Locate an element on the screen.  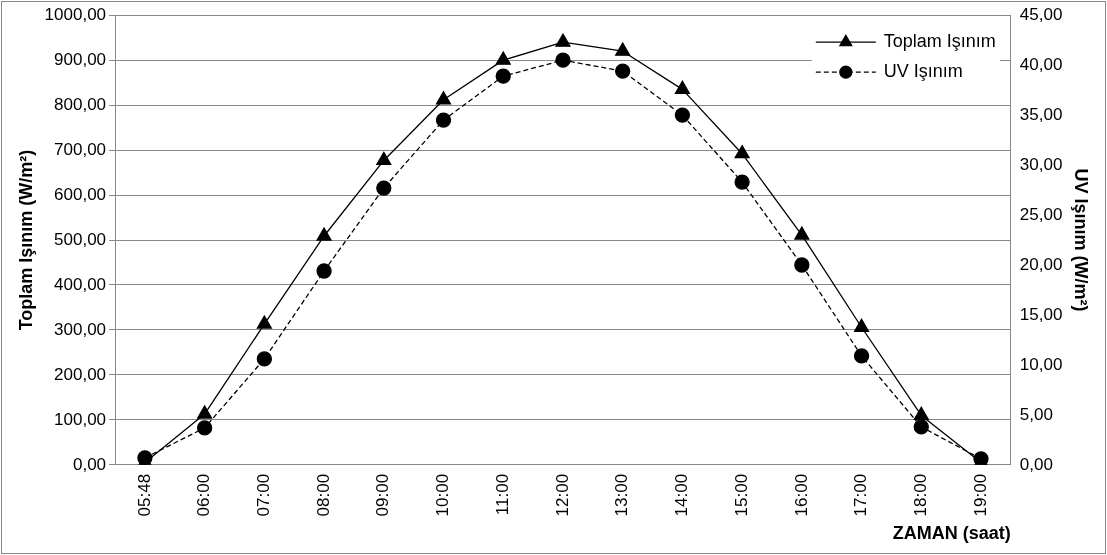
y2-tick-label: 25,00 is located at coordinates (1041, 214).